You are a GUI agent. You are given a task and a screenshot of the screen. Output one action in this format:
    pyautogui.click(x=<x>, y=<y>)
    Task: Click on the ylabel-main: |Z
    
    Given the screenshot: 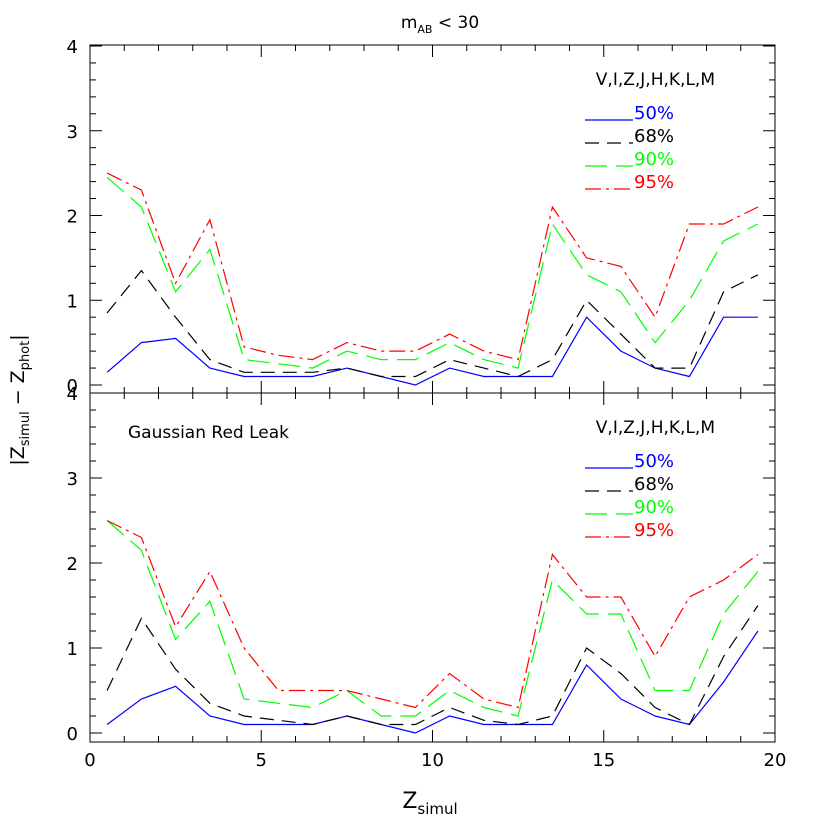 What is the action you would take?
    pyautogui.click(x=18, y=455)
    